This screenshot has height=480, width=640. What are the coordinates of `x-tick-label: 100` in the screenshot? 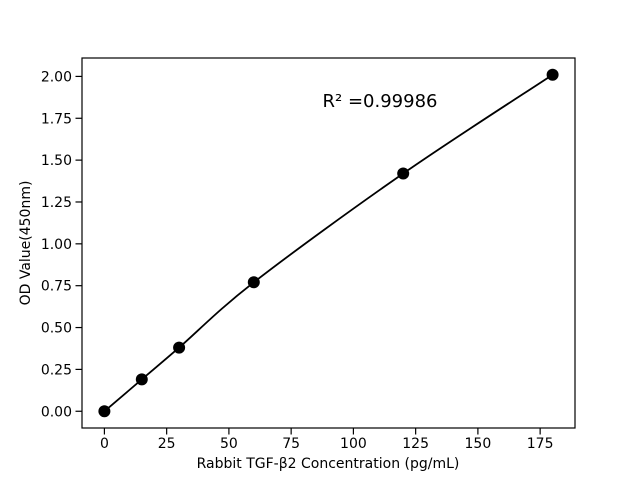 It's located at (353, 444).